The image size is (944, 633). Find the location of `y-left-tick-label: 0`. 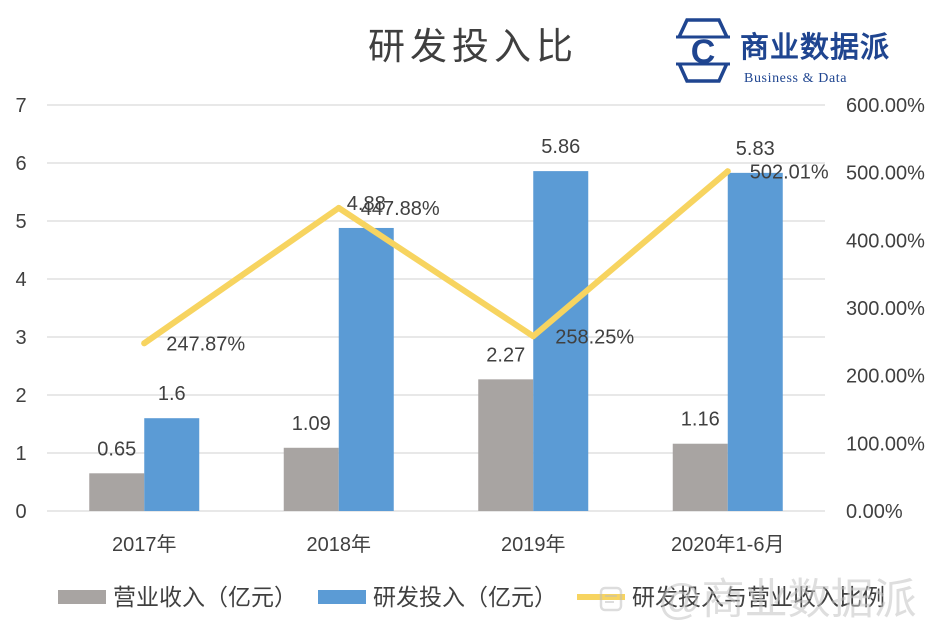

y-left-tick-label: 0 is located at coordinates (20, 512).